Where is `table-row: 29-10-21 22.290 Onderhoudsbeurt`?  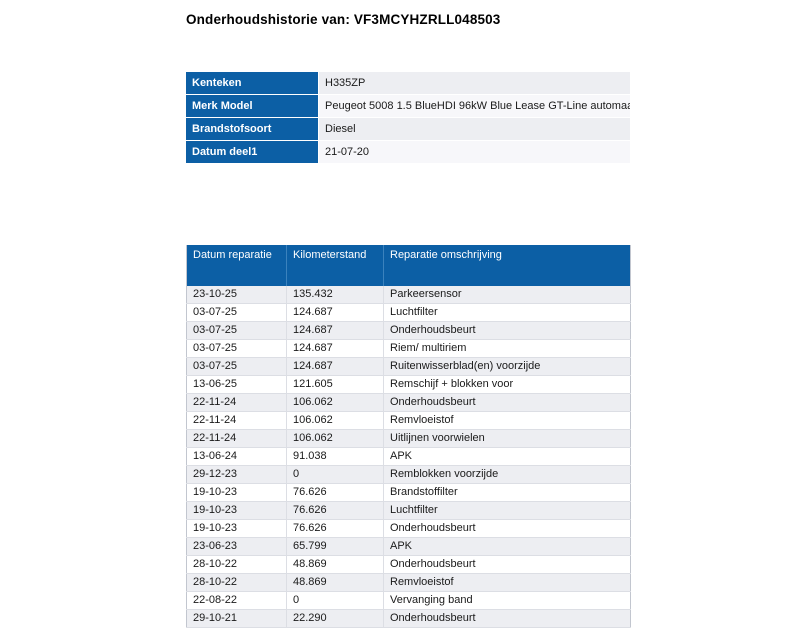
table-row: 29-10-21 22.290 Onderhoudsbeurt is located at coordinates (408, 618).